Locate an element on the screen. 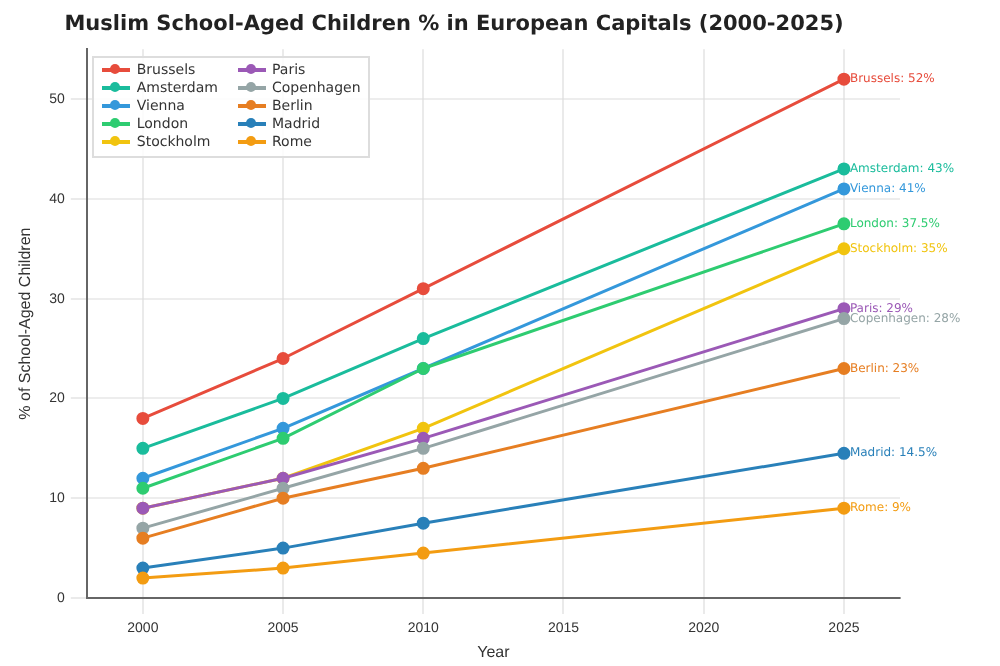 Image resolution: width=1000 pixels, height=666 pixels. y-axis-title: % of School-Aged Children is located at coordinates (25, 323).